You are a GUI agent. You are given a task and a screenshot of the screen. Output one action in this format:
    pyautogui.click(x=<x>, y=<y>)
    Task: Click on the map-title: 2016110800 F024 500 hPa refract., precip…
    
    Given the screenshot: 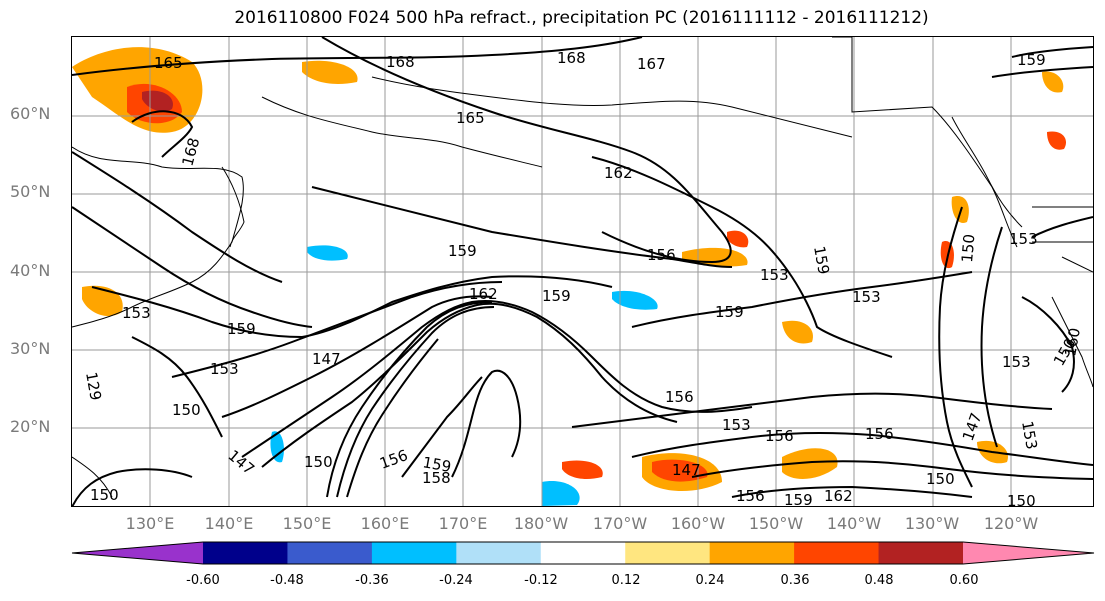 What is the action you would take?
    pyautogui.click(x=581, y=18)
    